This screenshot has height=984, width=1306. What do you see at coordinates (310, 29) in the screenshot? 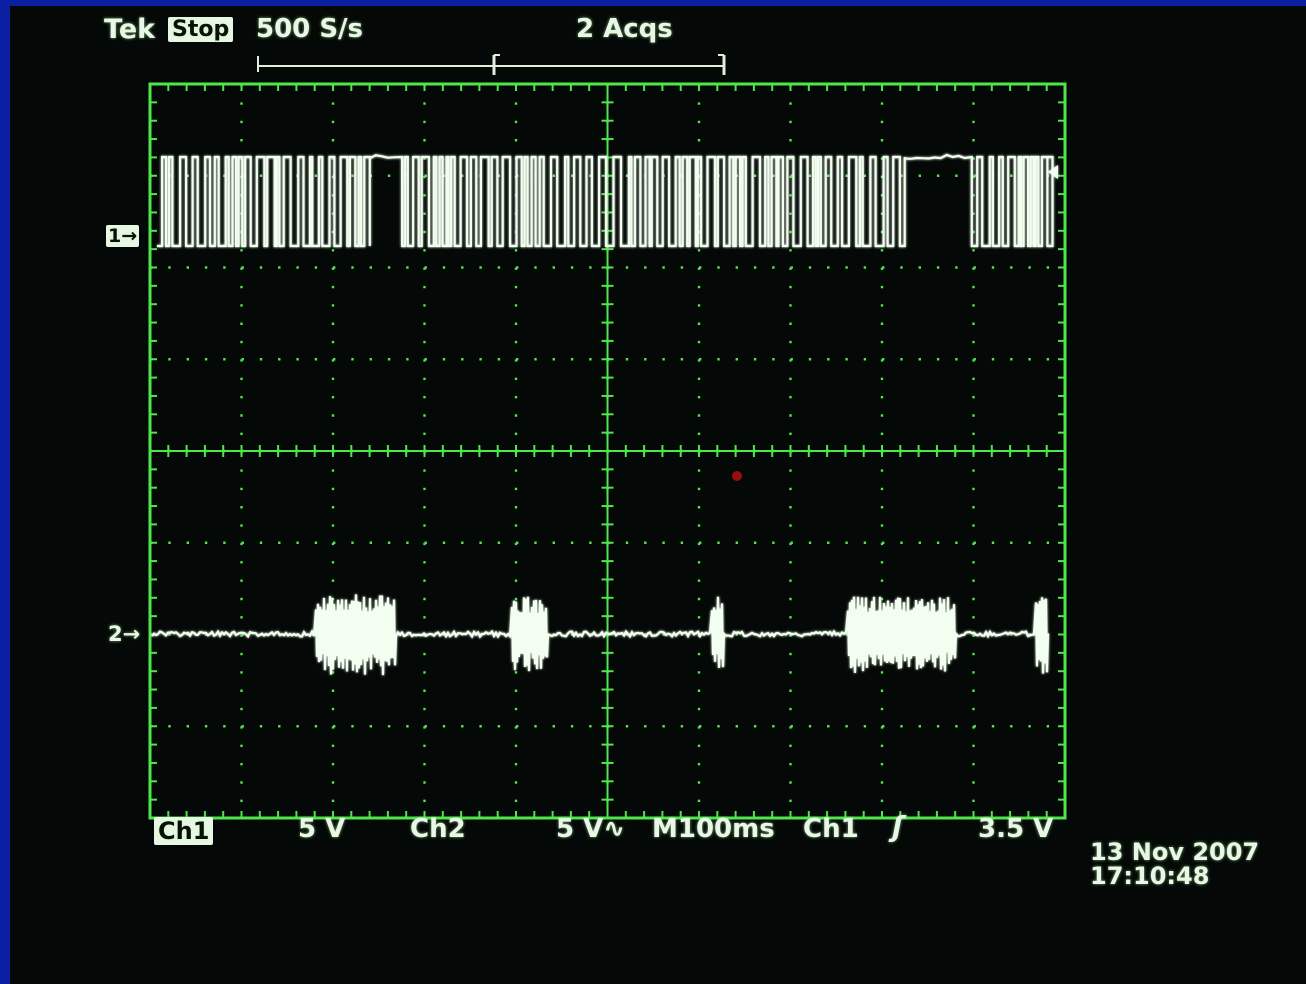
I see `sample-rate-readout: 500 S/s` at bounding box center [310, 29].